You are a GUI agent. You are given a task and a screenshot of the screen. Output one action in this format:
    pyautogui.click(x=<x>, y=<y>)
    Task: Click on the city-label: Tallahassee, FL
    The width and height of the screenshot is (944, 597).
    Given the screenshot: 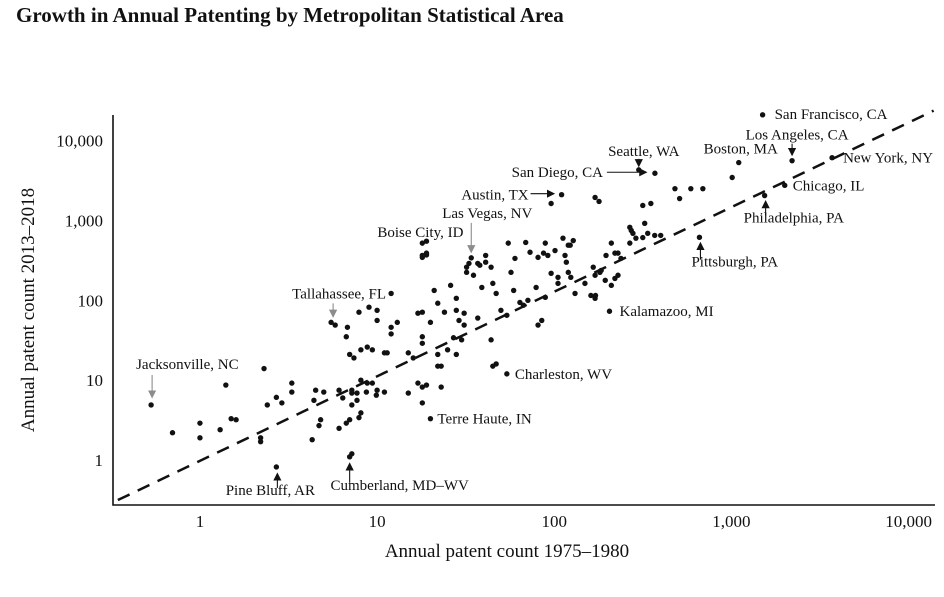 What is the action you would take?
    pyautogui.click(x=339, y=294)
    